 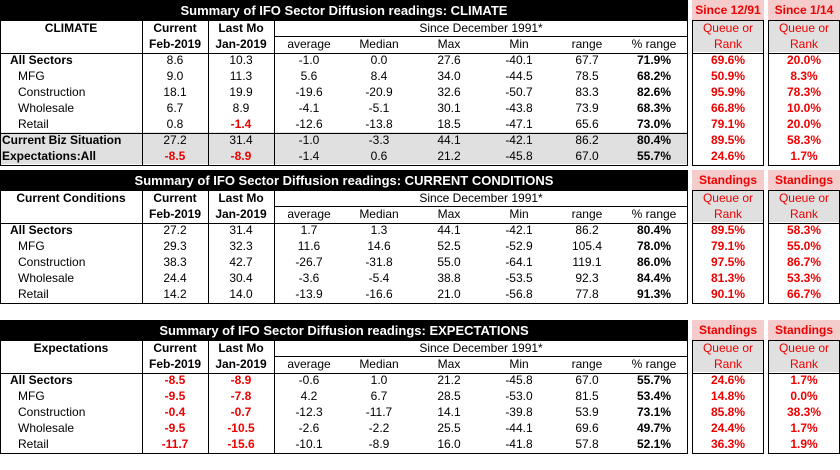 What do you see at coordinates (654, 156) in the screenshot?
I see `pct-range-value: 55.7%` at bounding box center [654, 156].